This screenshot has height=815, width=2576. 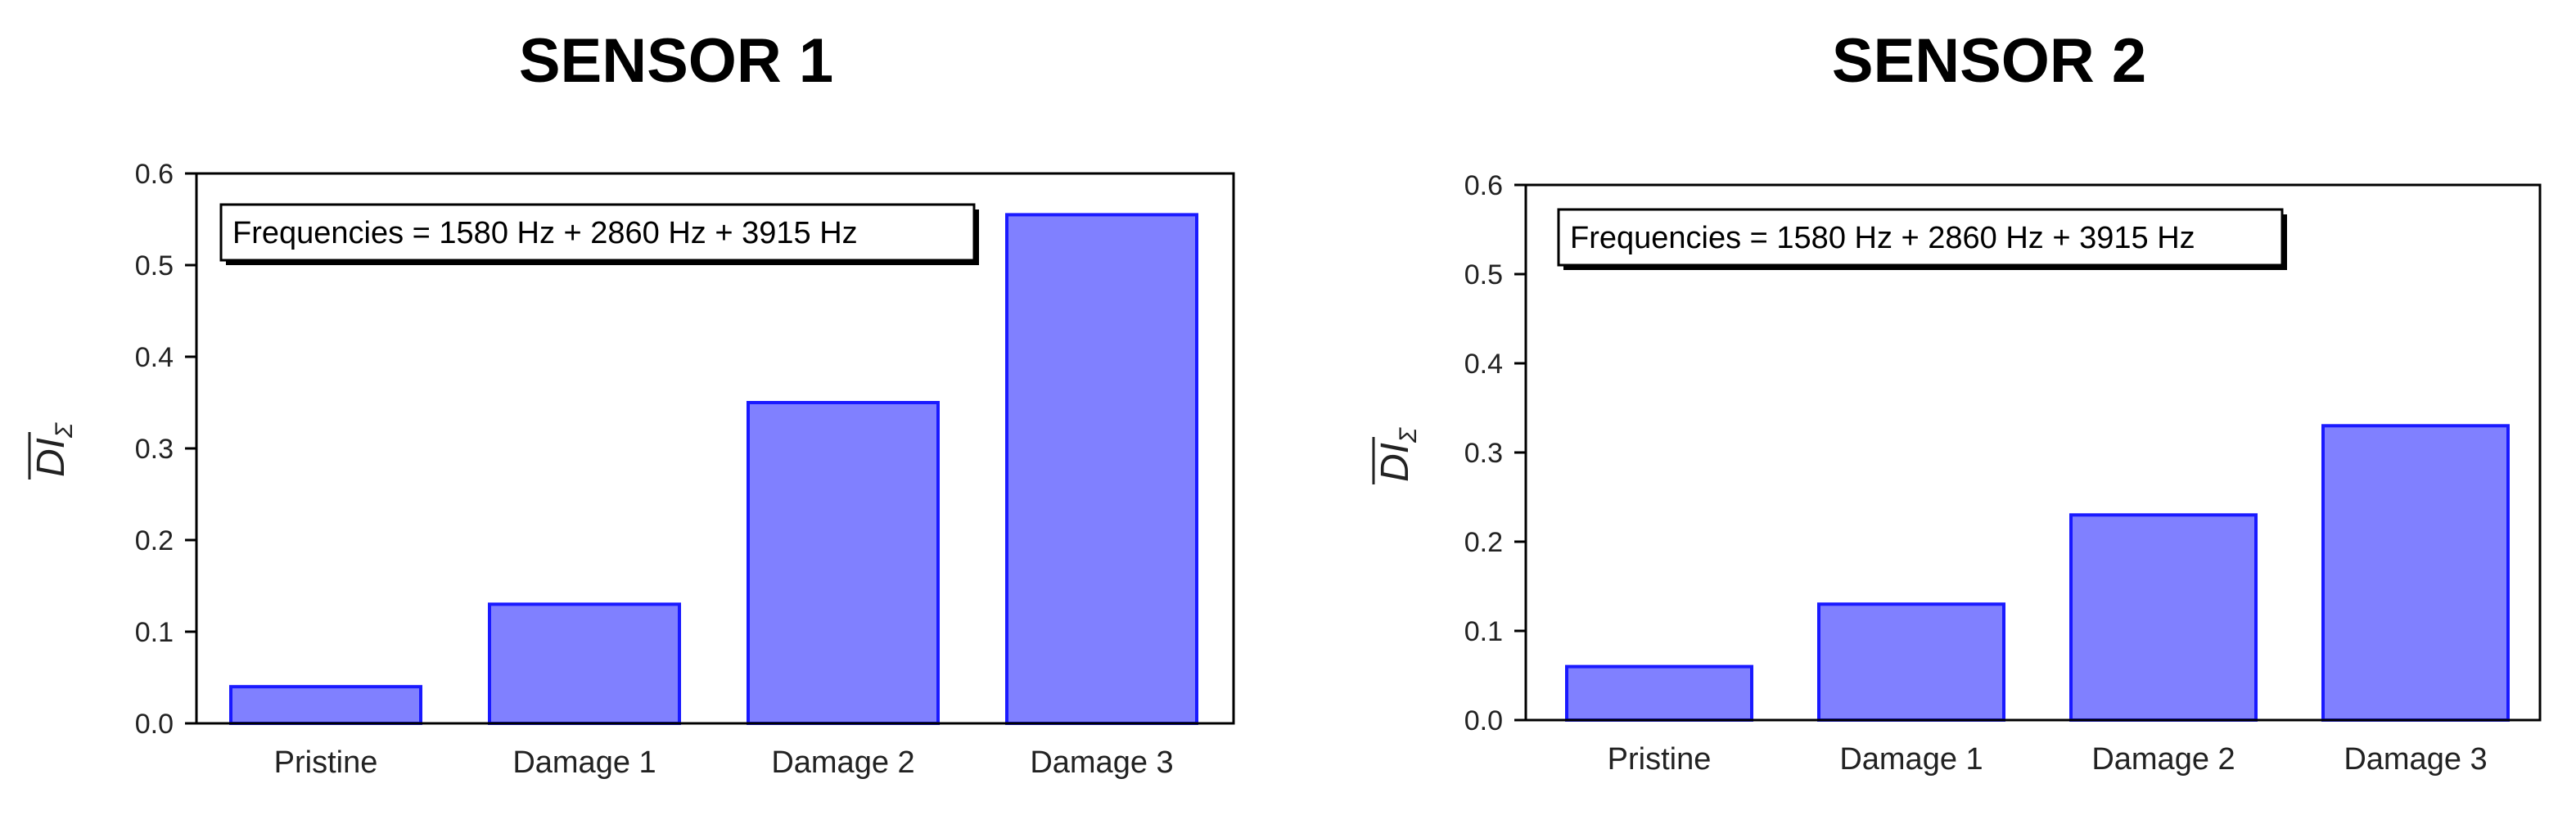 I want to click on chart-title: SENSOR 1, so click(x=676, y=61).